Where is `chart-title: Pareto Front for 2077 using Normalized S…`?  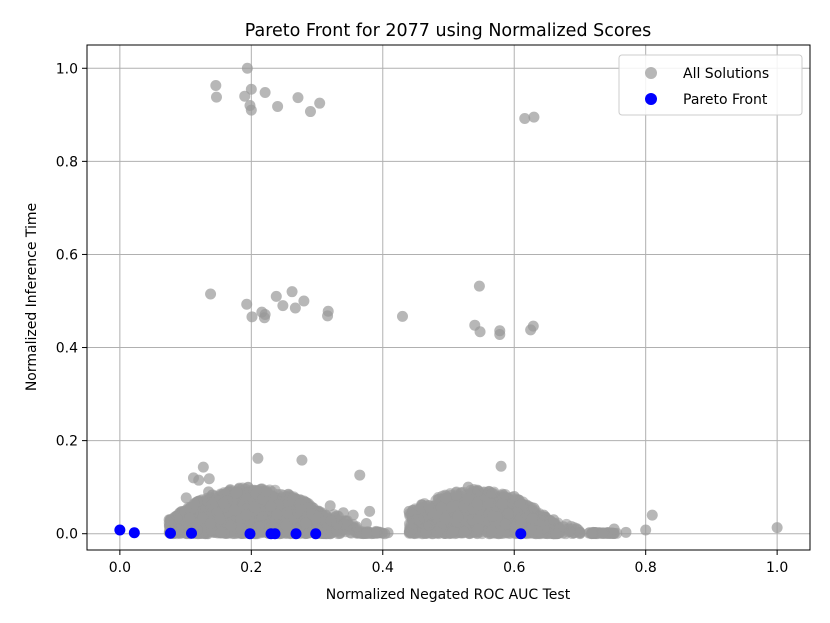
chart-title: Pareto Front for 2077 using Normalized S… is located at coordinates (448, 31).